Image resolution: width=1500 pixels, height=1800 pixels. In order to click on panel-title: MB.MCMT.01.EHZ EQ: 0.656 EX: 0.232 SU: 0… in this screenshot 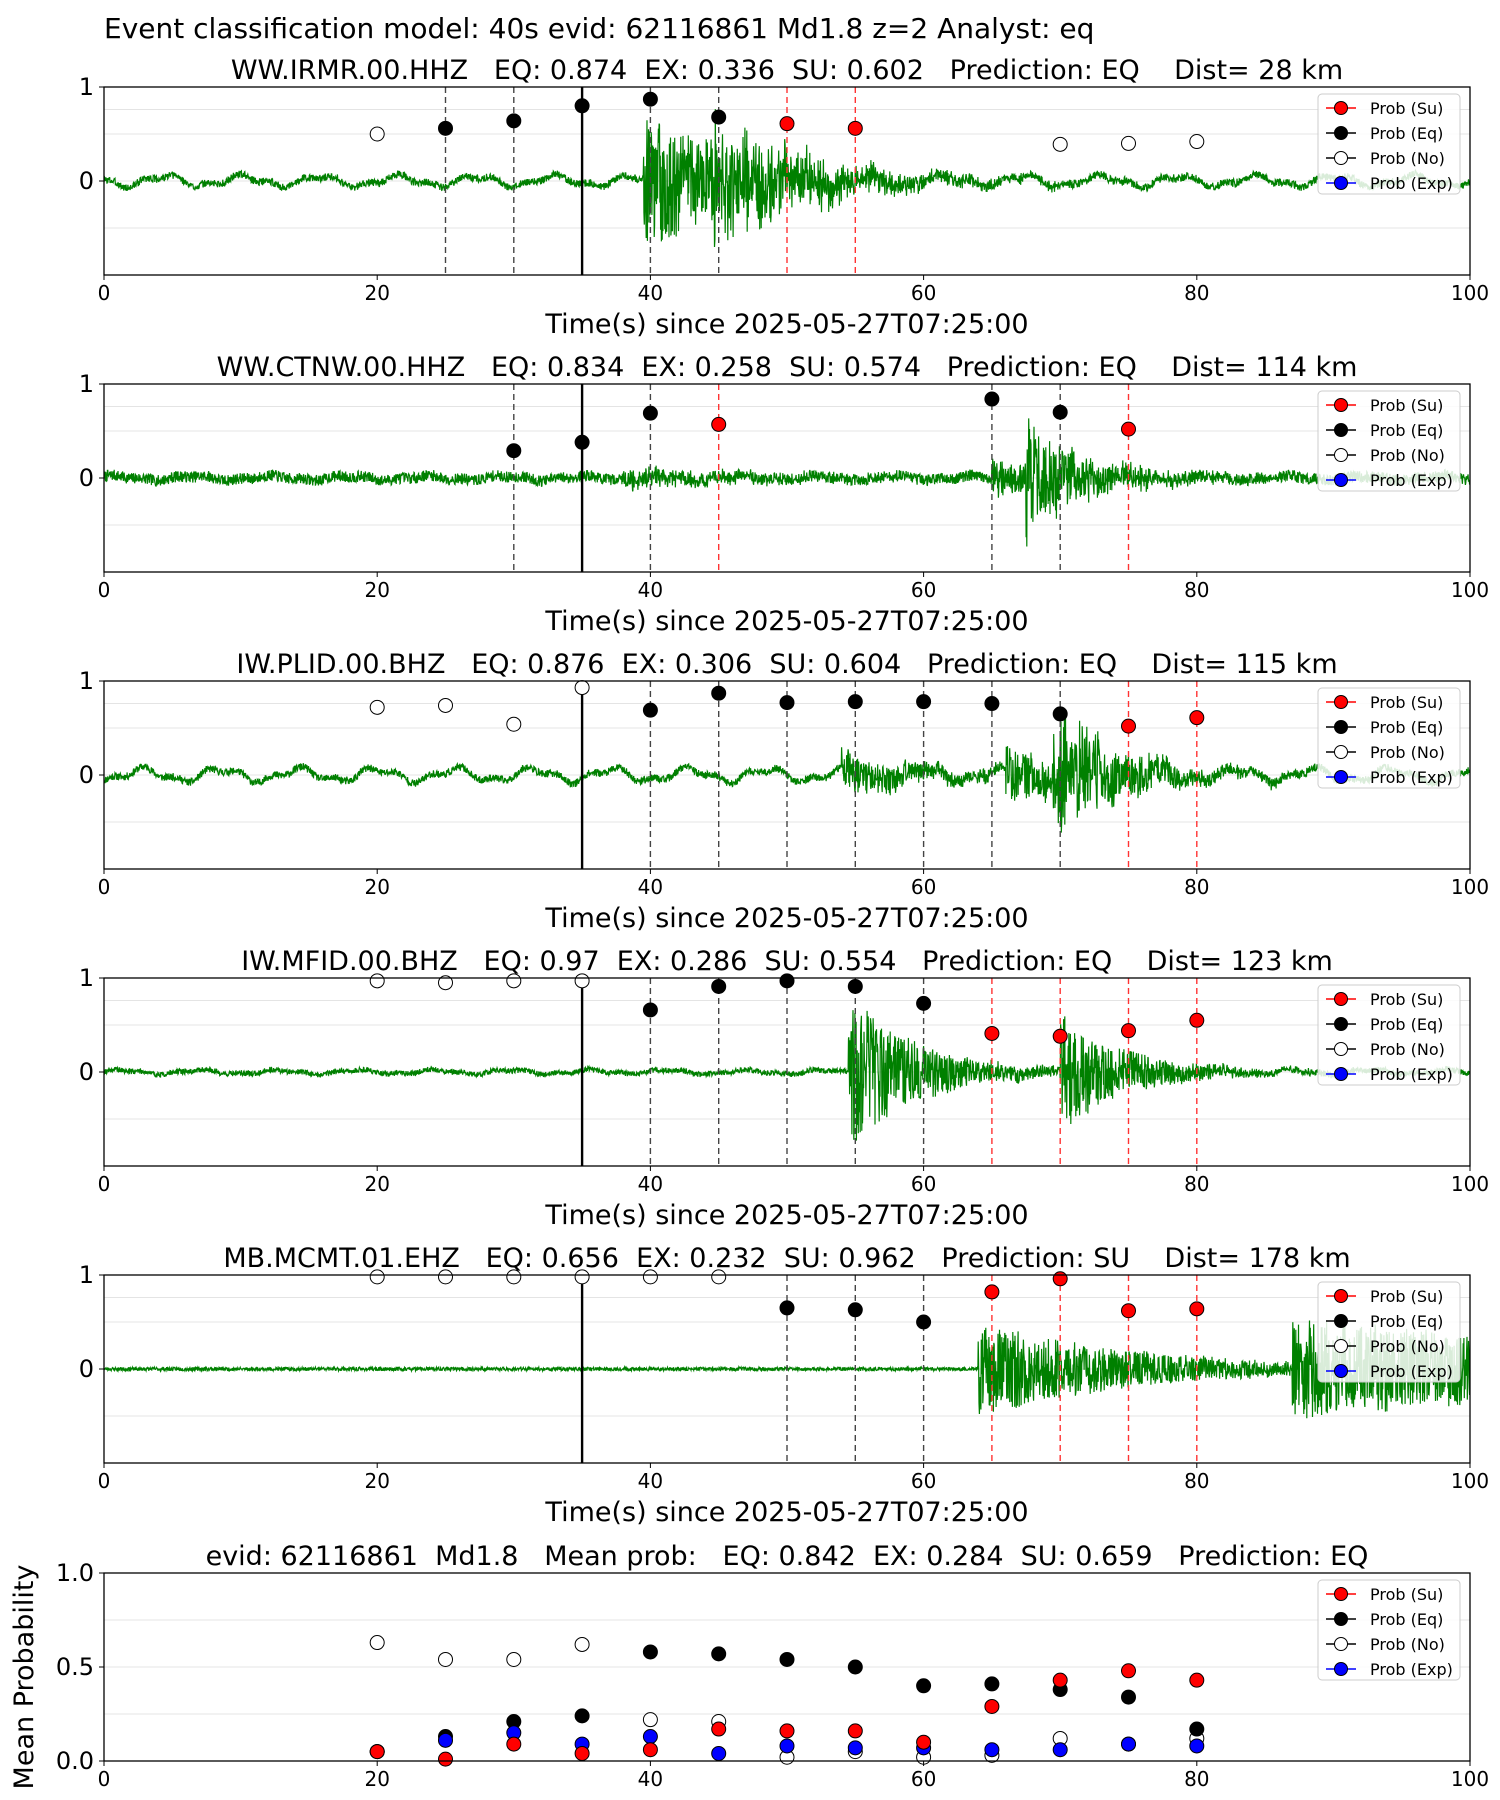, I will do `click(786, 1258)`.